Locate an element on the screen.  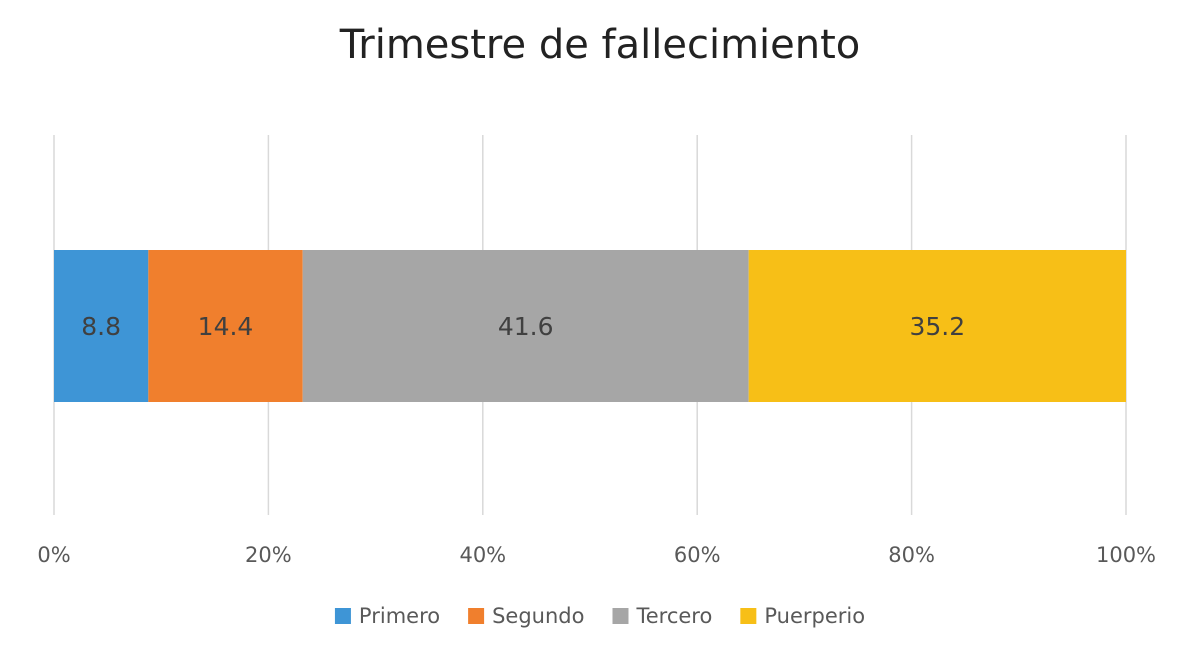
bar-segment-segundo is located at coordinates (225, 326).